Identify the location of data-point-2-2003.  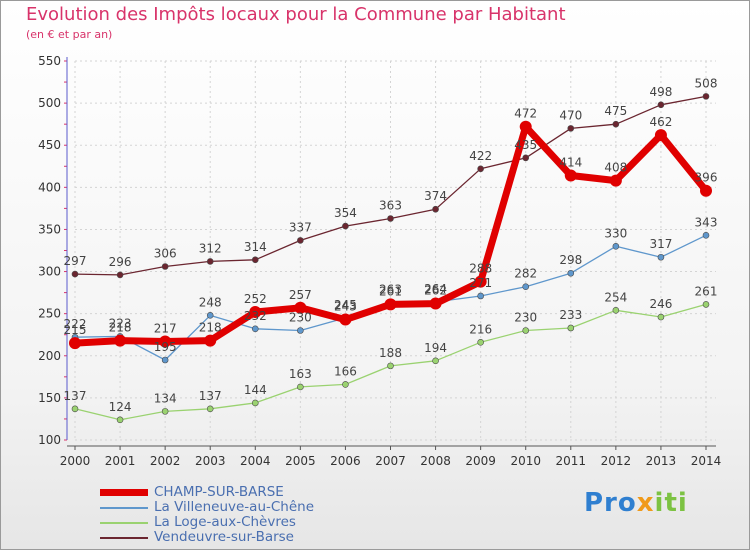
(210, 409).